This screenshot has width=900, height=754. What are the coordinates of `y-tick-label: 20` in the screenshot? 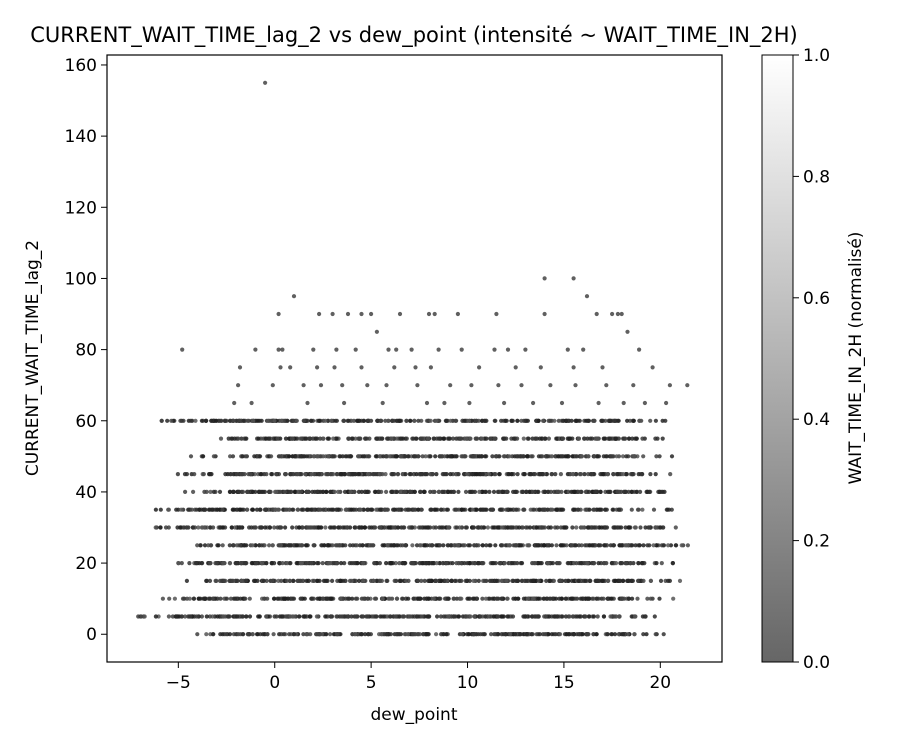 It's located at (86, 564).